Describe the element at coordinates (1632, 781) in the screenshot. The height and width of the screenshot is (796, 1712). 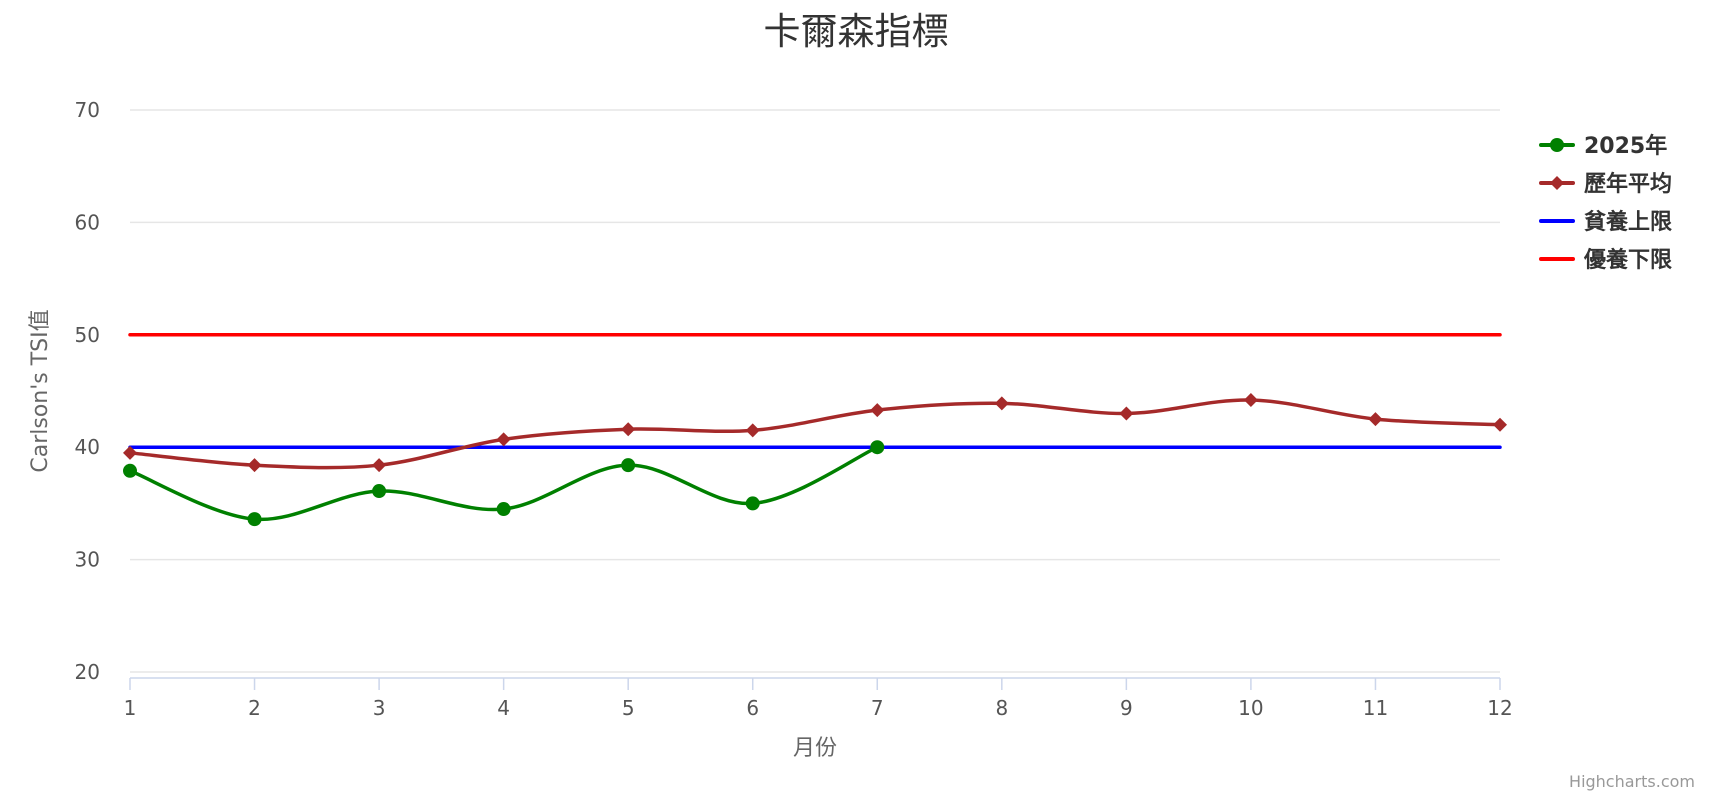
I see `credits-link: Highcharts.com` at that location.